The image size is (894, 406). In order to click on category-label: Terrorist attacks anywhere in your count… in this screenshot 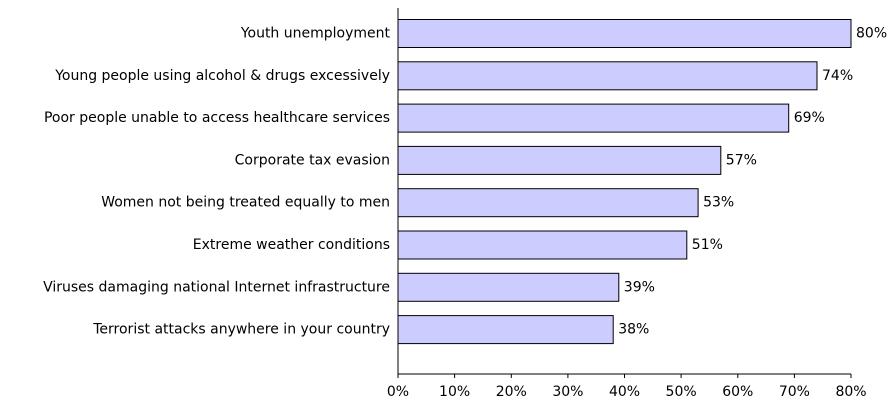, I will do `click(241, 330)`.